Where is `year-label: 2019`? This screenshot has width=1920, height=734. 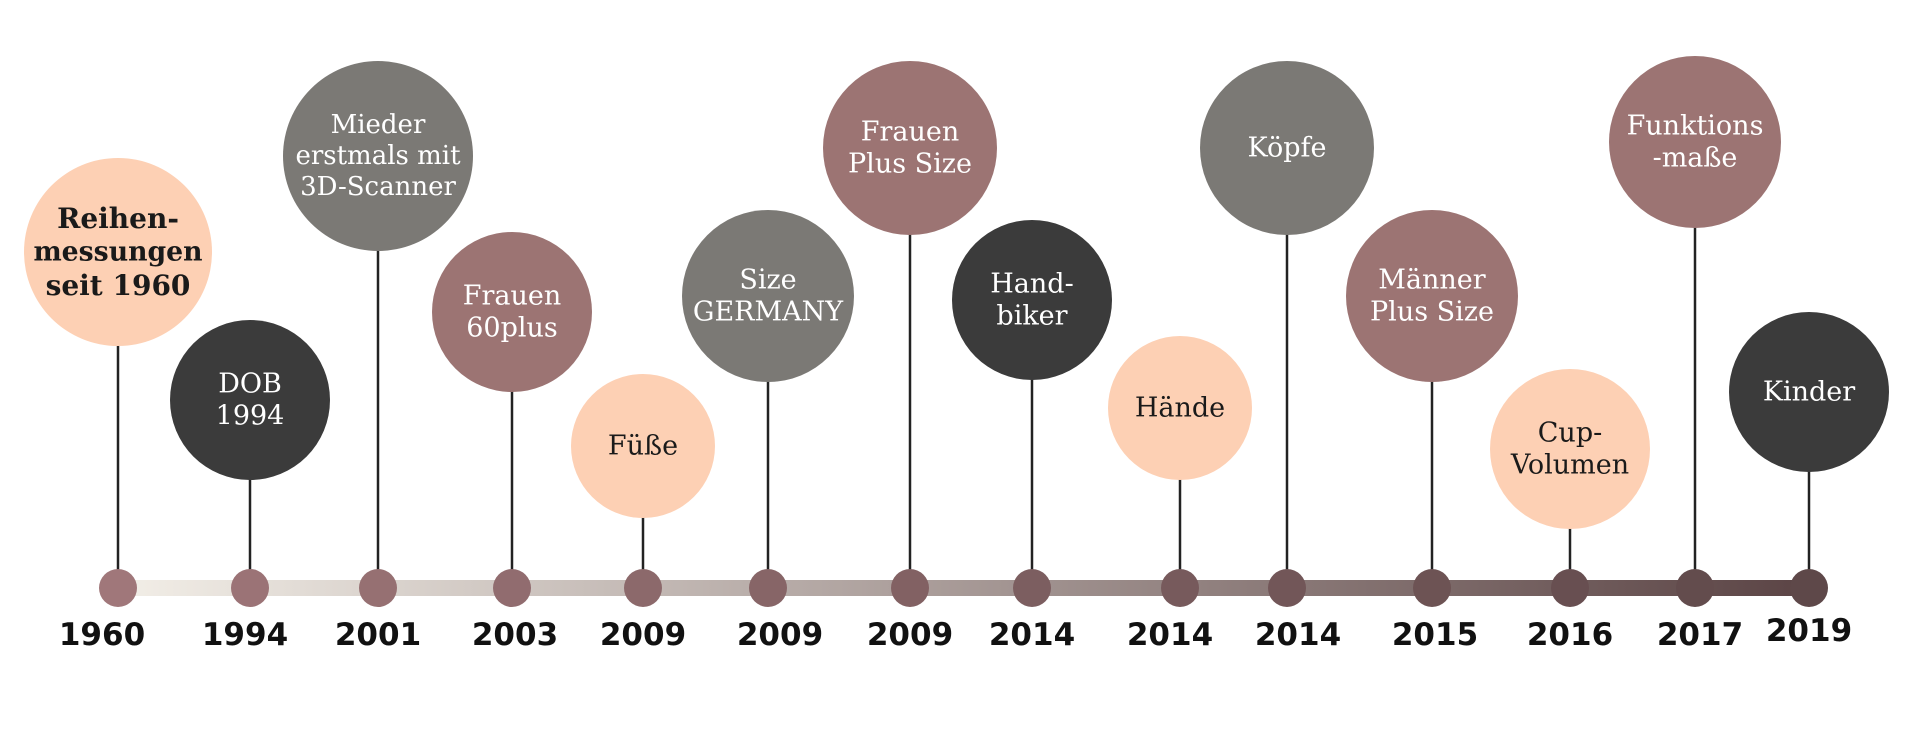 year-label: 2019 is located at coordinates (1809, 631).